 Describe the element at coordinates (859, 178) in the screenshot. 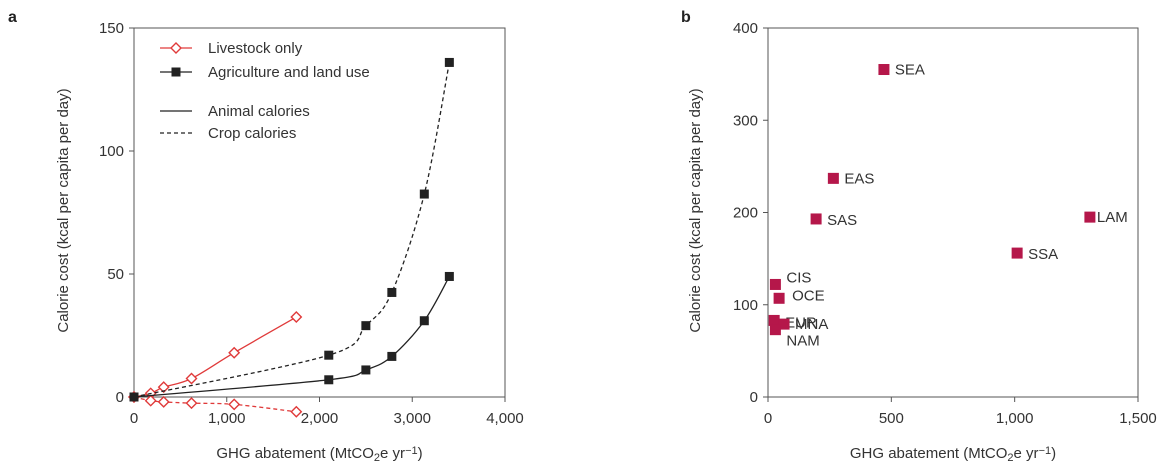

I see `point-label: EAS` at that location.